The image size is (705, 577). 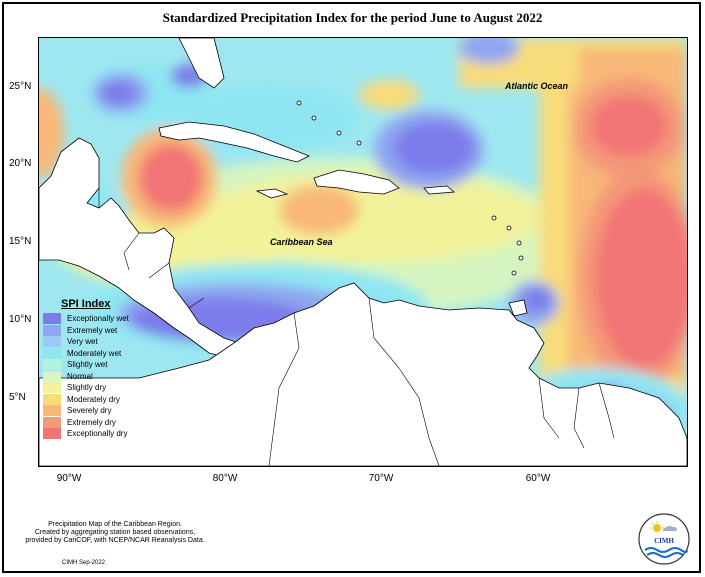 I want to click on legend-label: Exceptionally wet, so click(x=98, y=319).